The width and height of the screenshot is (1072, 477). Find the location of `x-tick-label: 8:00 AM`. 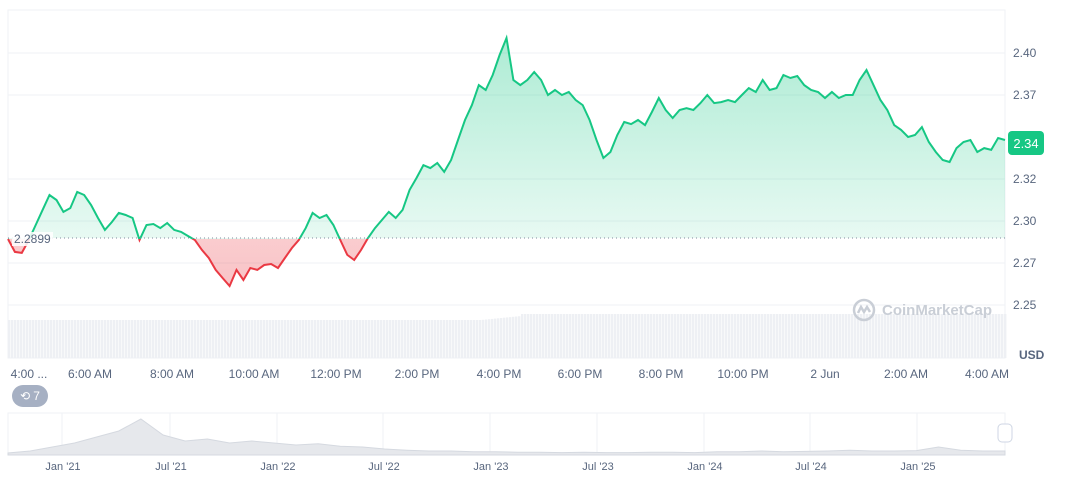

x-tick-label: 8:00 AM is located at coordinates (172, 374).